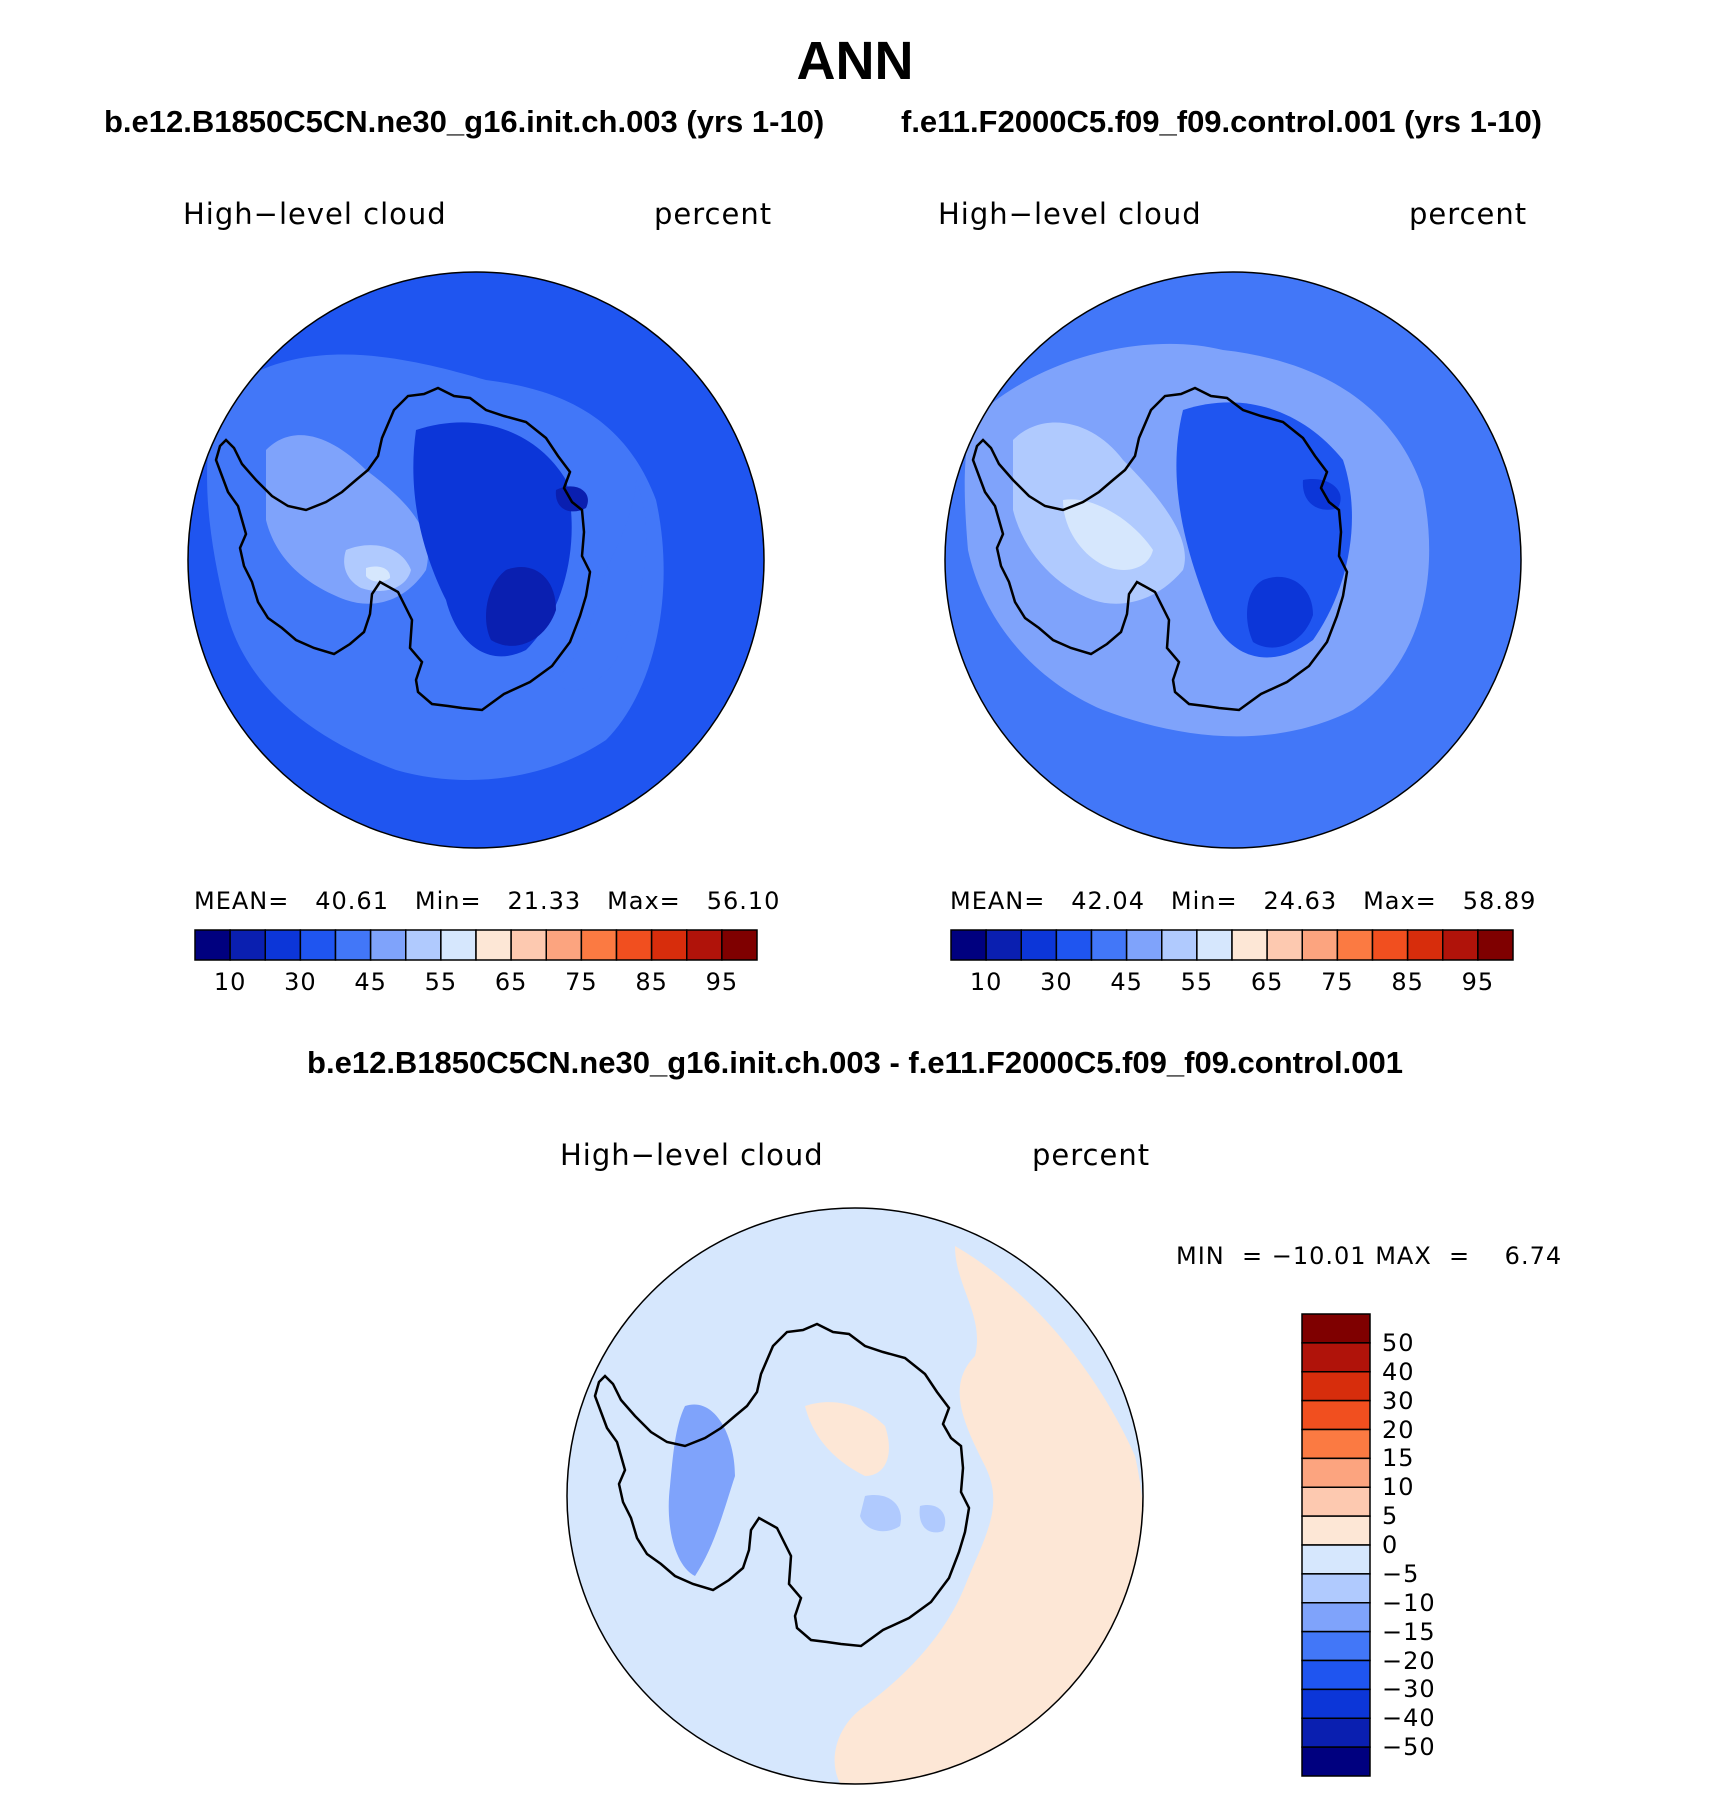 Image resolution: width=1710 pixels, height=1794 pixels. I want to click on panel2-colorbar-tick-label: 95, so click(1478, 982).